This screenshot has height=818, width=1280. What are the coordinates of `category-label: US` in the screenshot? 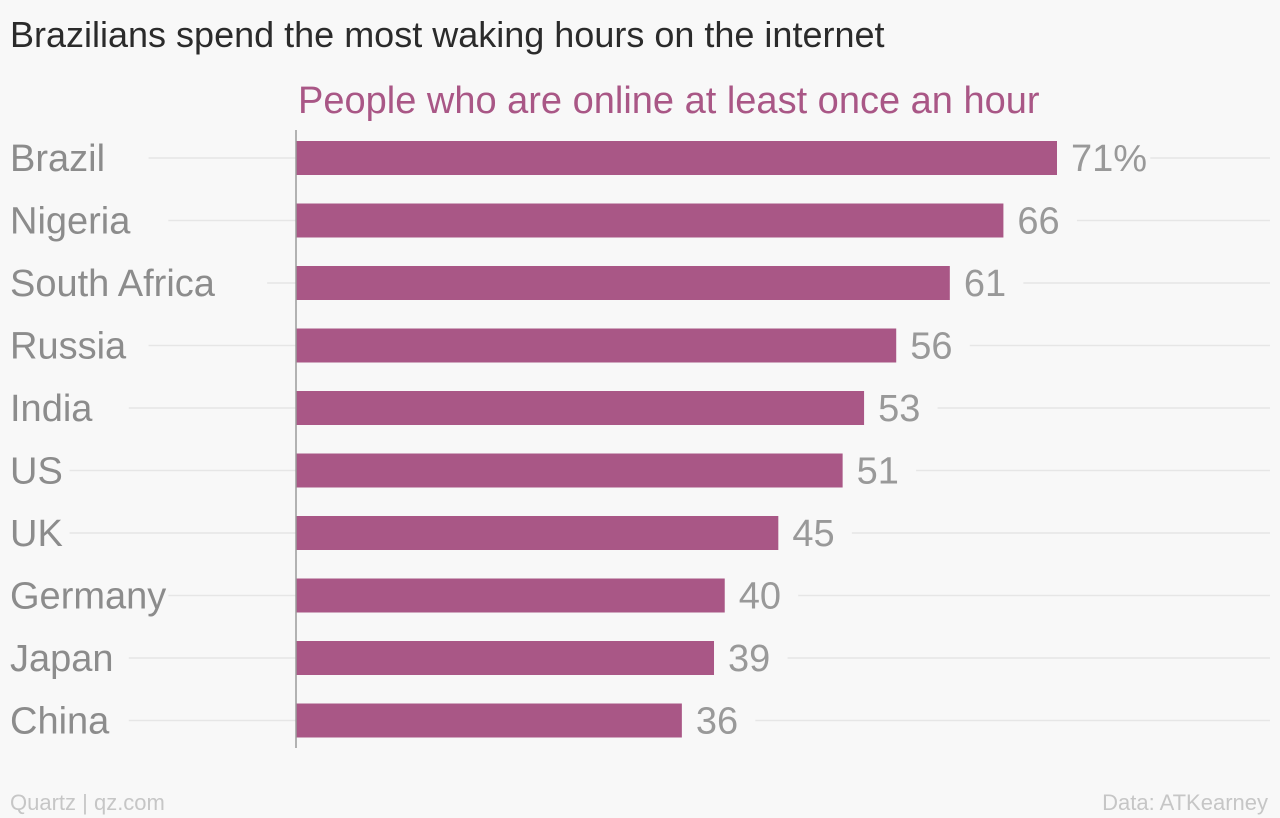 It's located at (36, 472).